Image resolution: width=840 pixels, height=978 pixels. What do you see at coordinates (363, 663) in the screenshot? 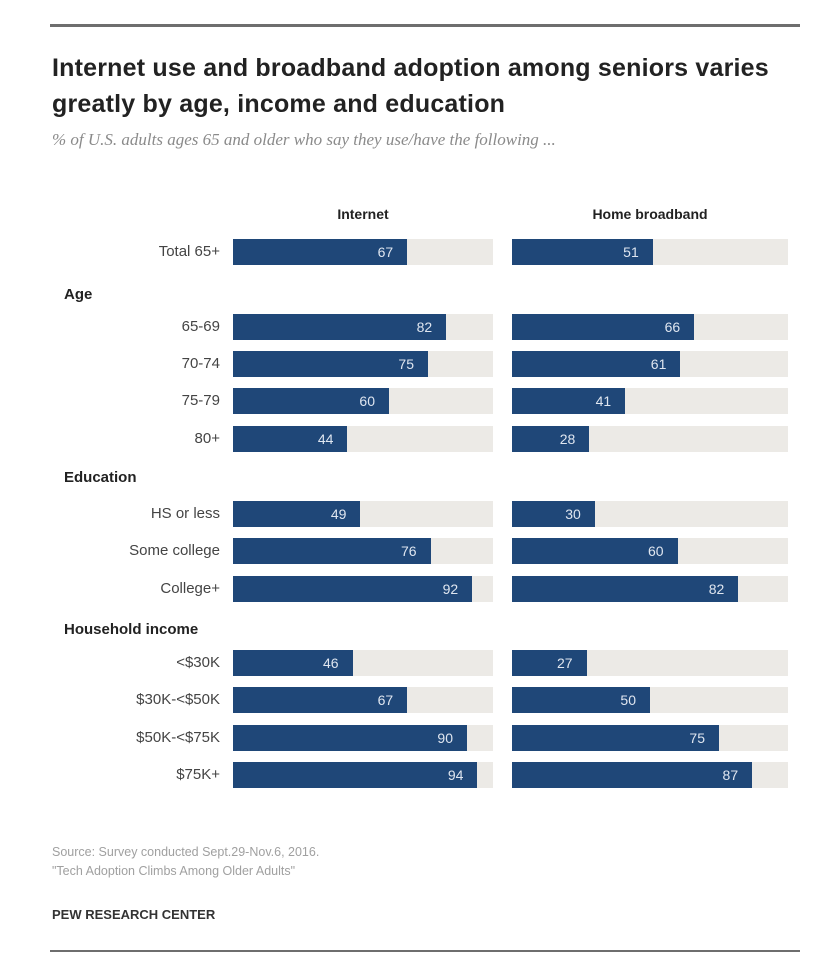
I see `bar-track: 46` at bounding box center [363, 663].